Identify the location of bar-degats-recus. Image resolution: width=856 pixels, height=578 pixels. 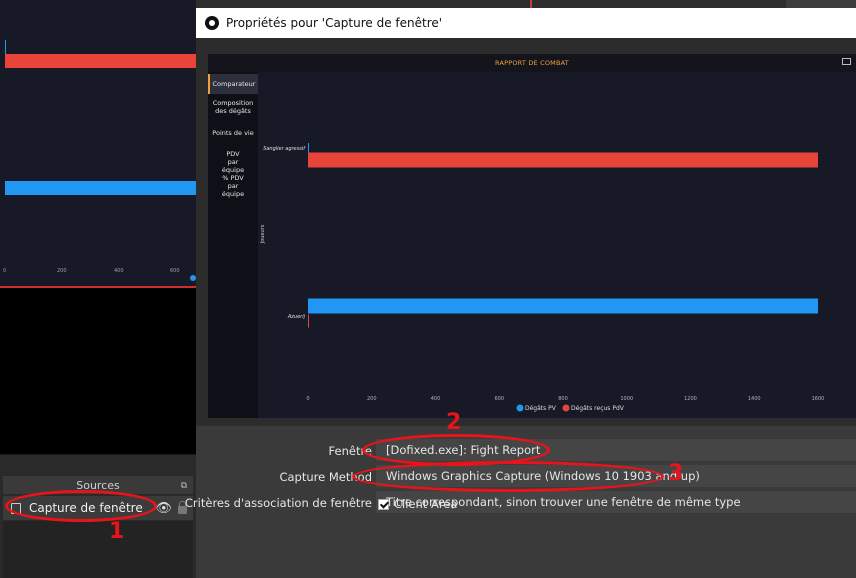
(563, 160).